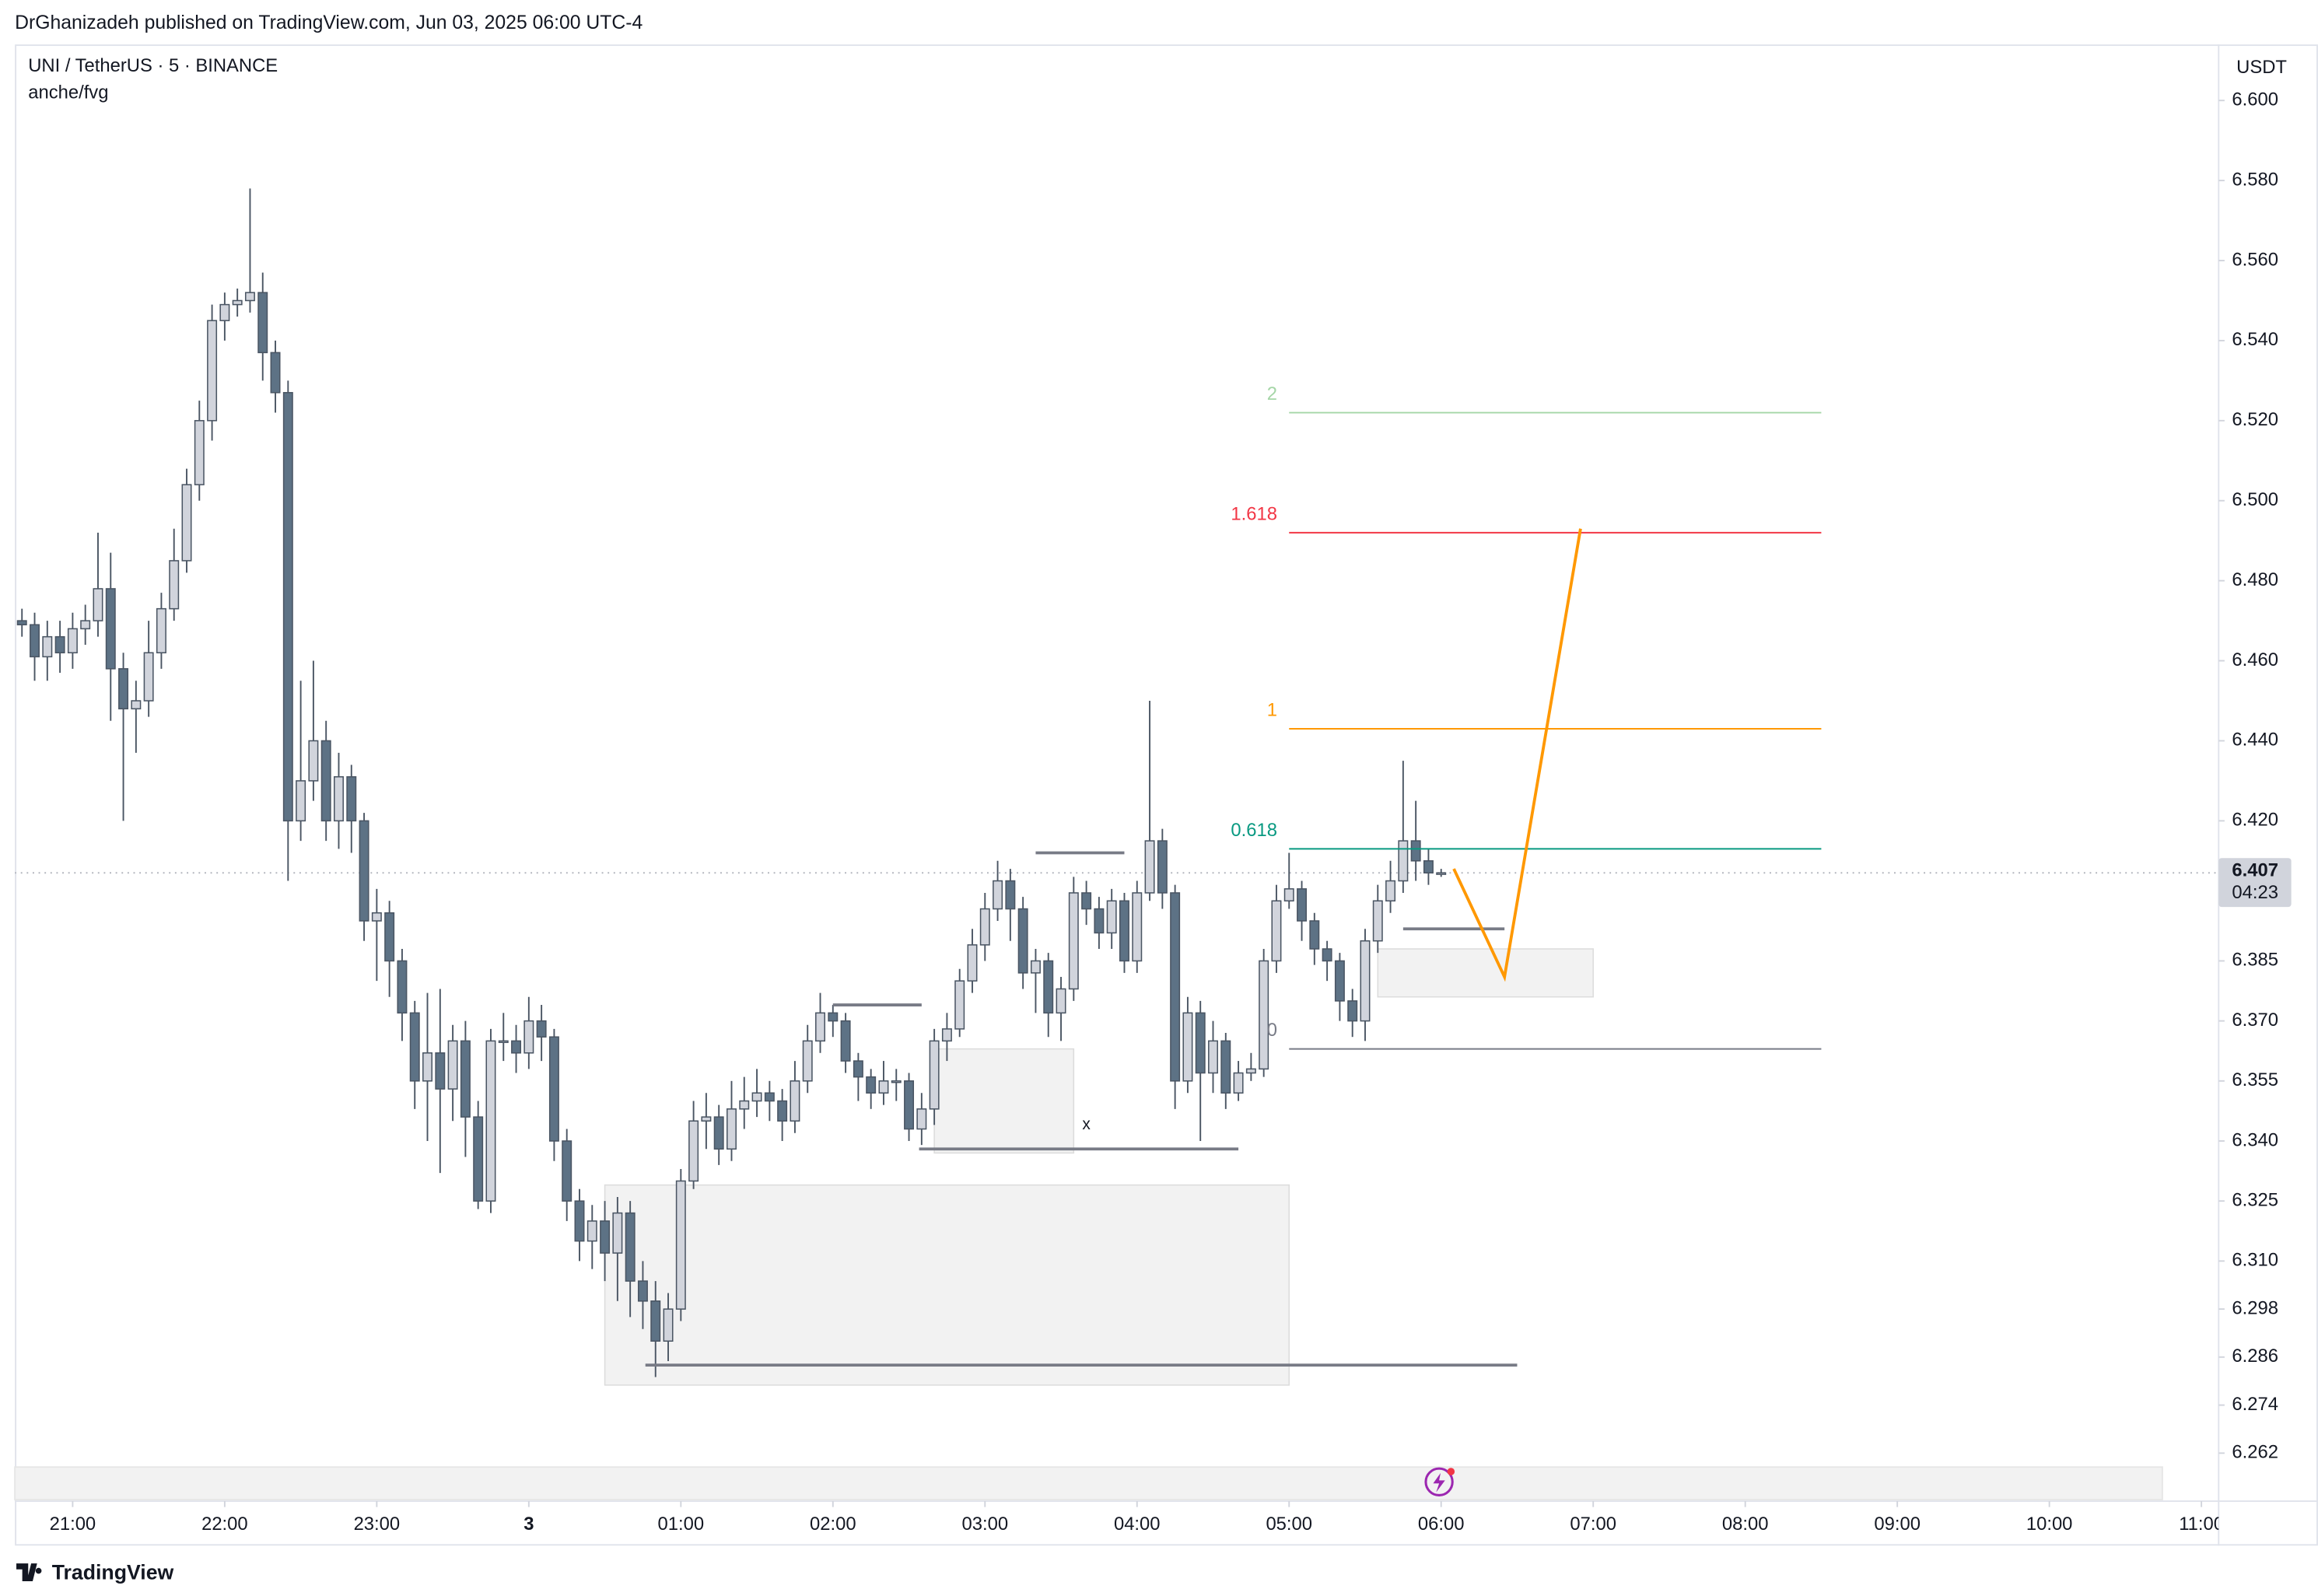  I want to click on indicator-name: anche/fvg, so click(68, 92).